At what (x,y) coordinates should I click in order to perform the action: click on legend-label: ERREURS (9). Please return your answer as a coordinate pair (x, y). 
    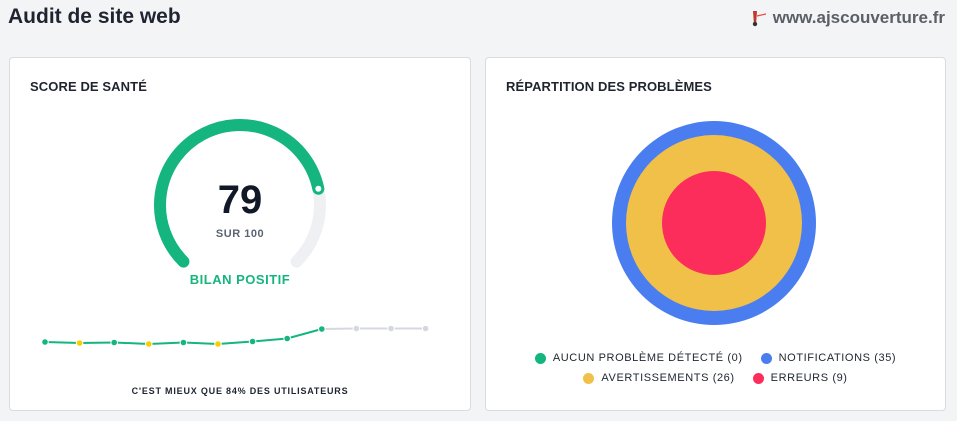
    Looking at the image, I should click on (809, 378).